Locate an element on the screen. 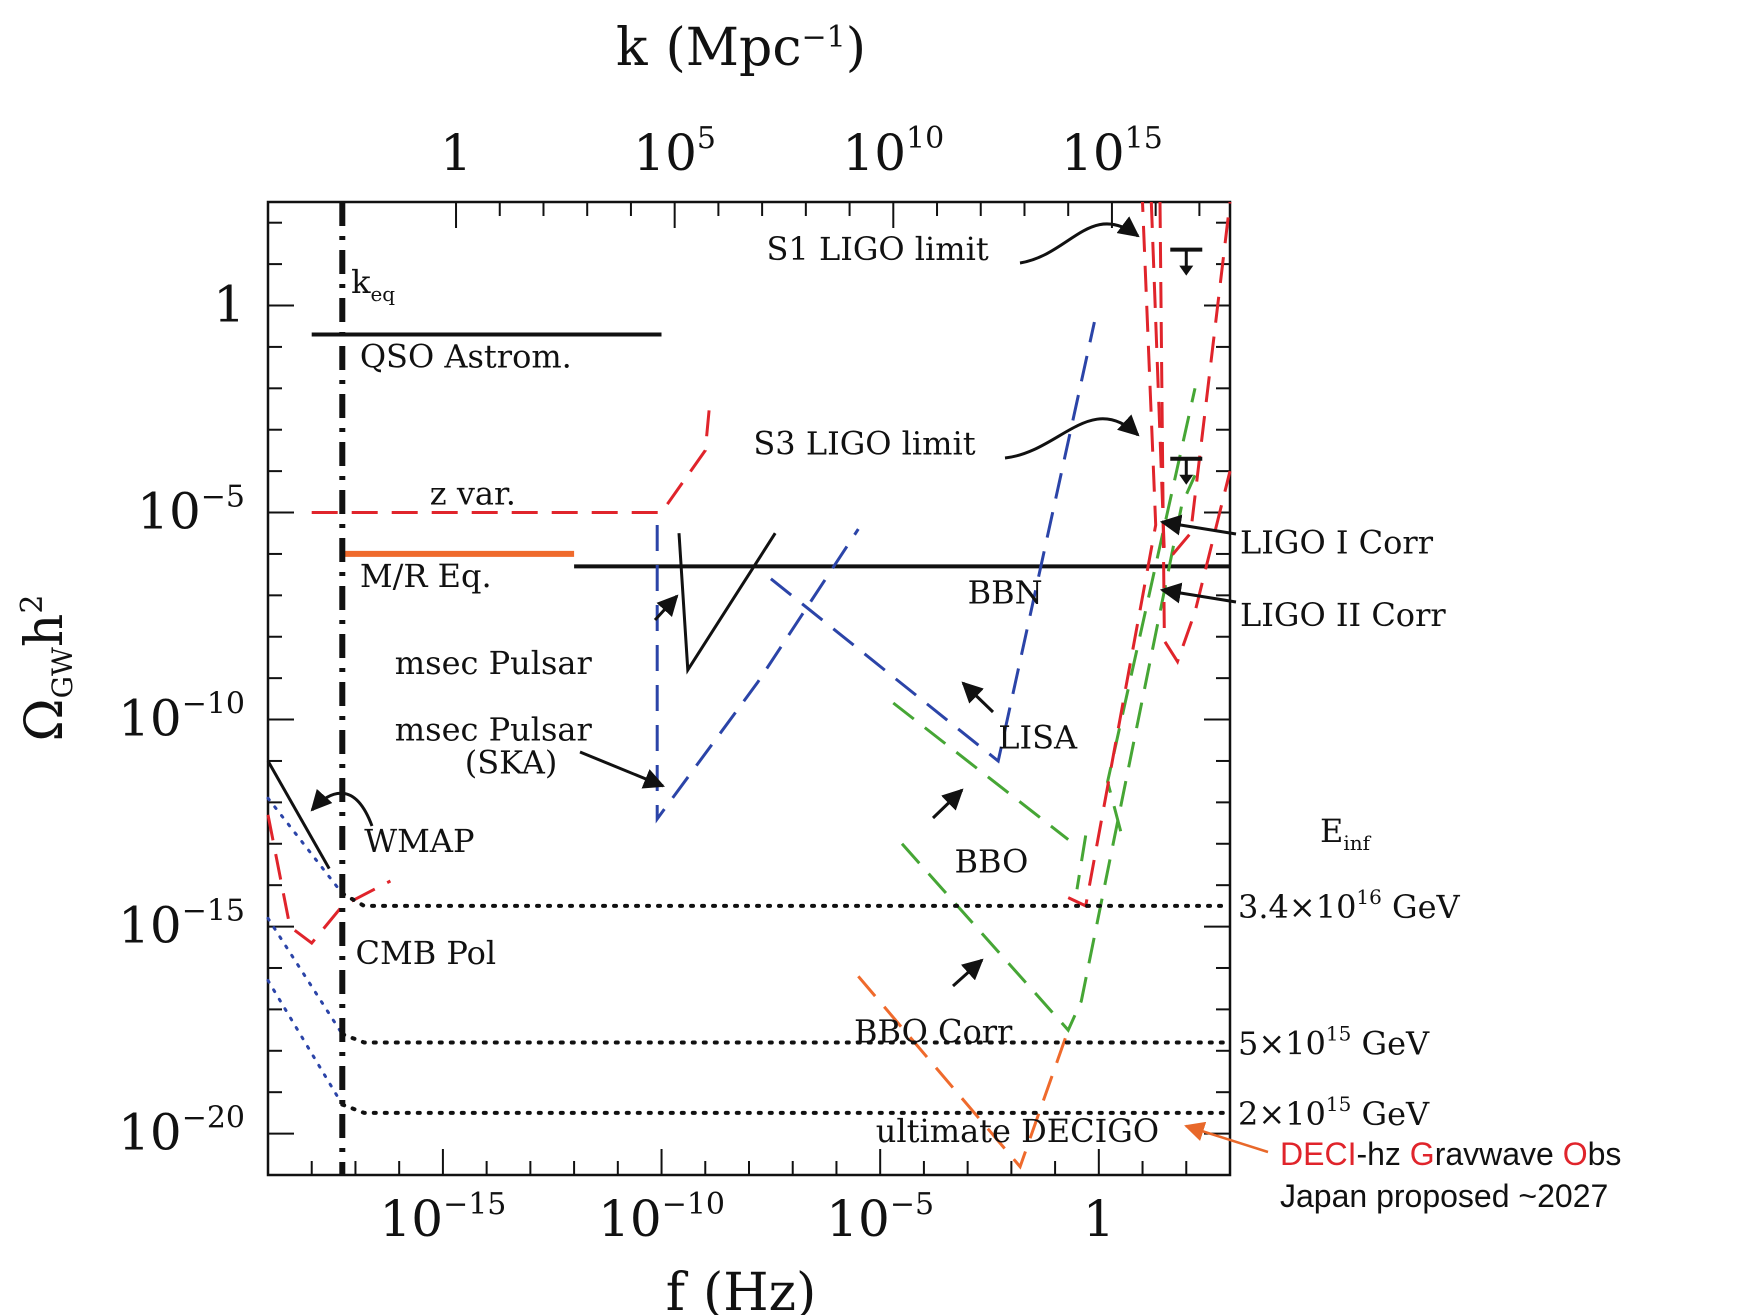  s3-ligo-limit-marker-head is located at coordinates (1186, 479).